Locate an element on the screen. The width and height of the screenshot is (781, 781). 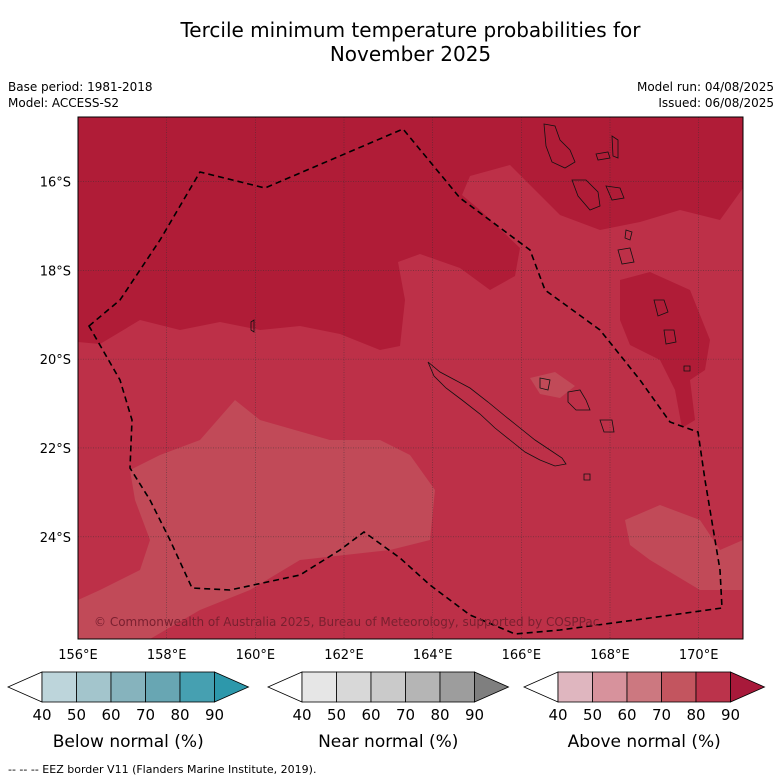
lat-label: 16°S is located at coordinates (55, 182).